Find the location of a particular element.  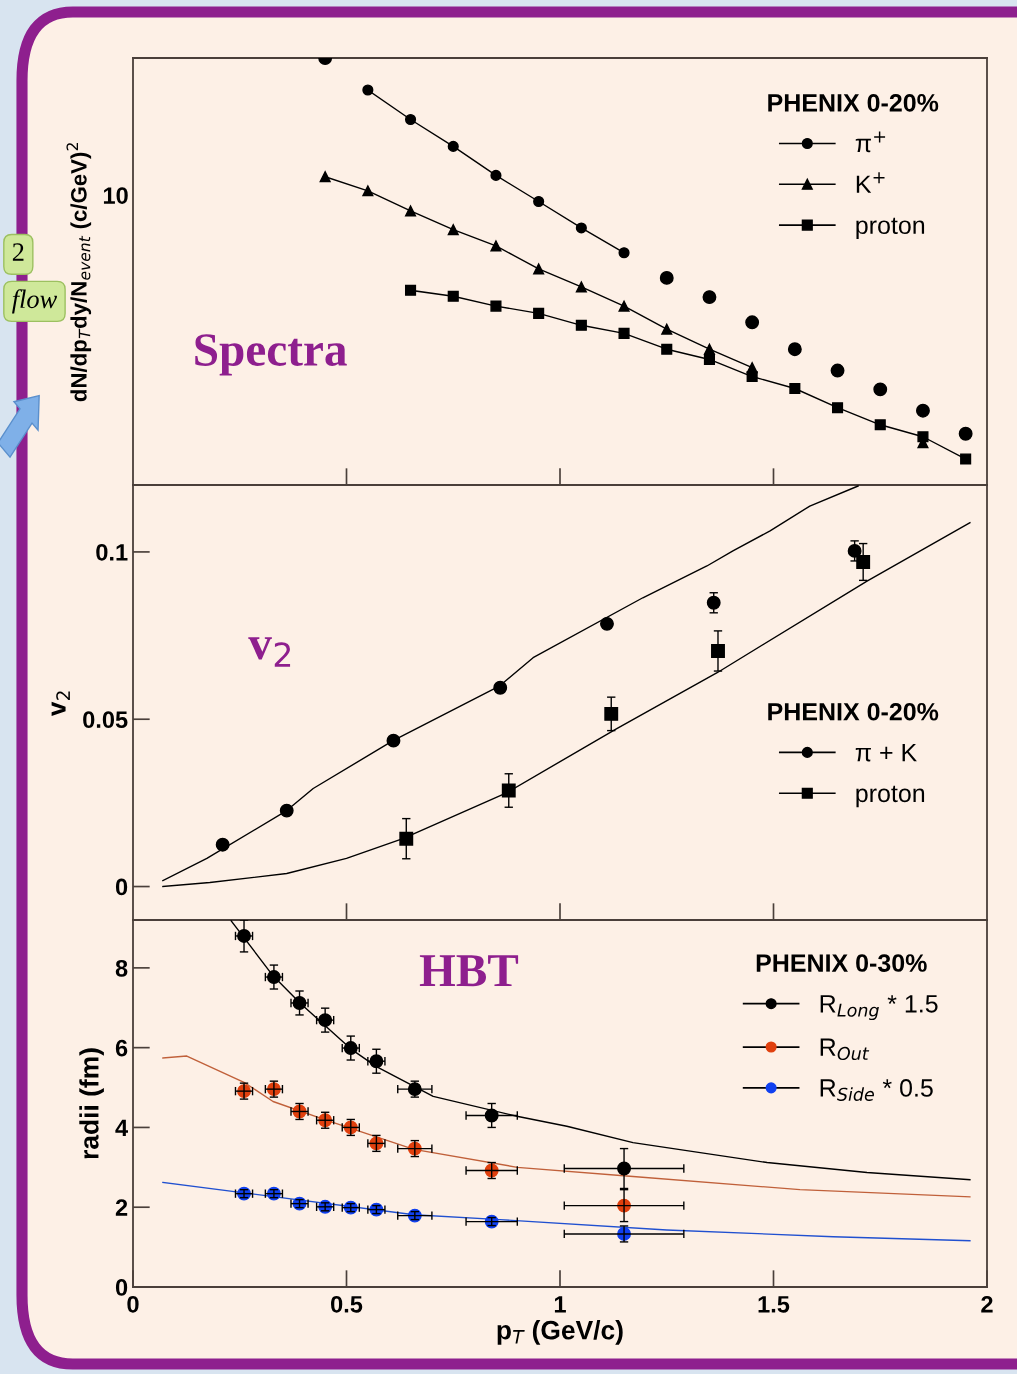

text: 2 is located at coordinates (18, 252).